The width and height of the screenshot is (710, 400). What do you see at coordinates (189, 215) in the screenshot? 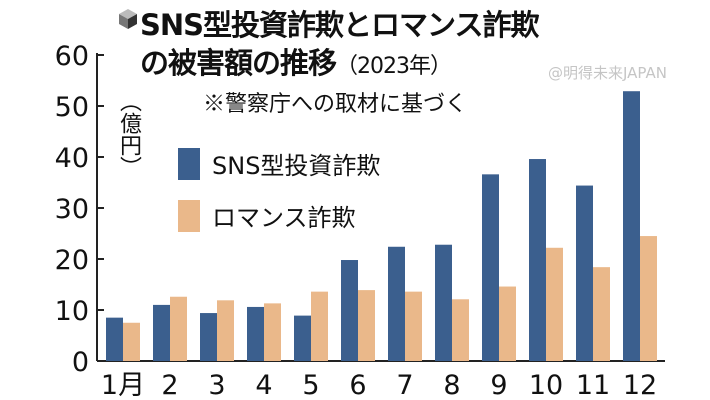
I see `legend-swatch-romance` at bounding box center [189, 215].